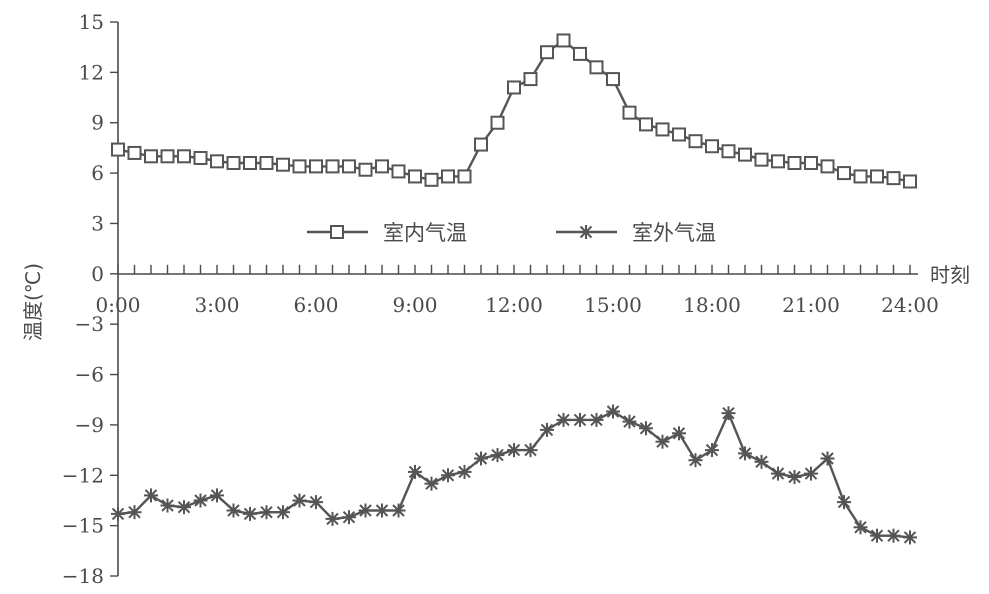 This screenshot has height=594, width=989. I want to click on y-tick-label: 9, so click(97, 123).